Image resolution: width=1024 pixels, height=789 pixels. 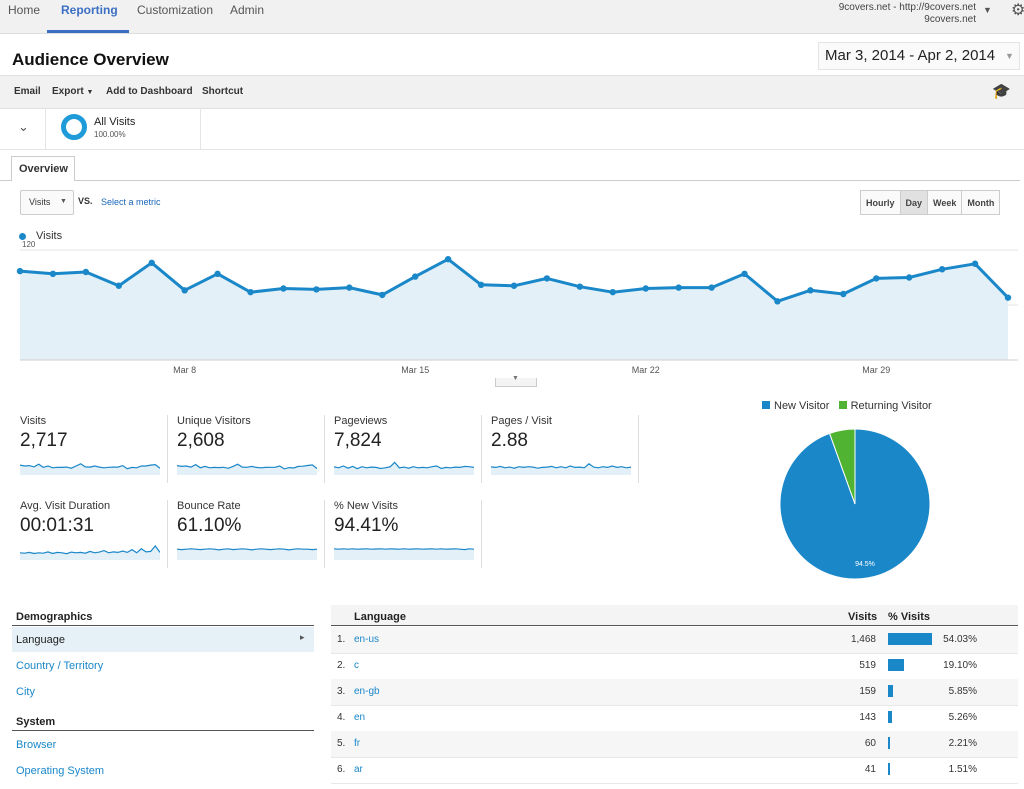 I want to click on table-row: 4. en 143 5.26%, so click(x=674, y=718).